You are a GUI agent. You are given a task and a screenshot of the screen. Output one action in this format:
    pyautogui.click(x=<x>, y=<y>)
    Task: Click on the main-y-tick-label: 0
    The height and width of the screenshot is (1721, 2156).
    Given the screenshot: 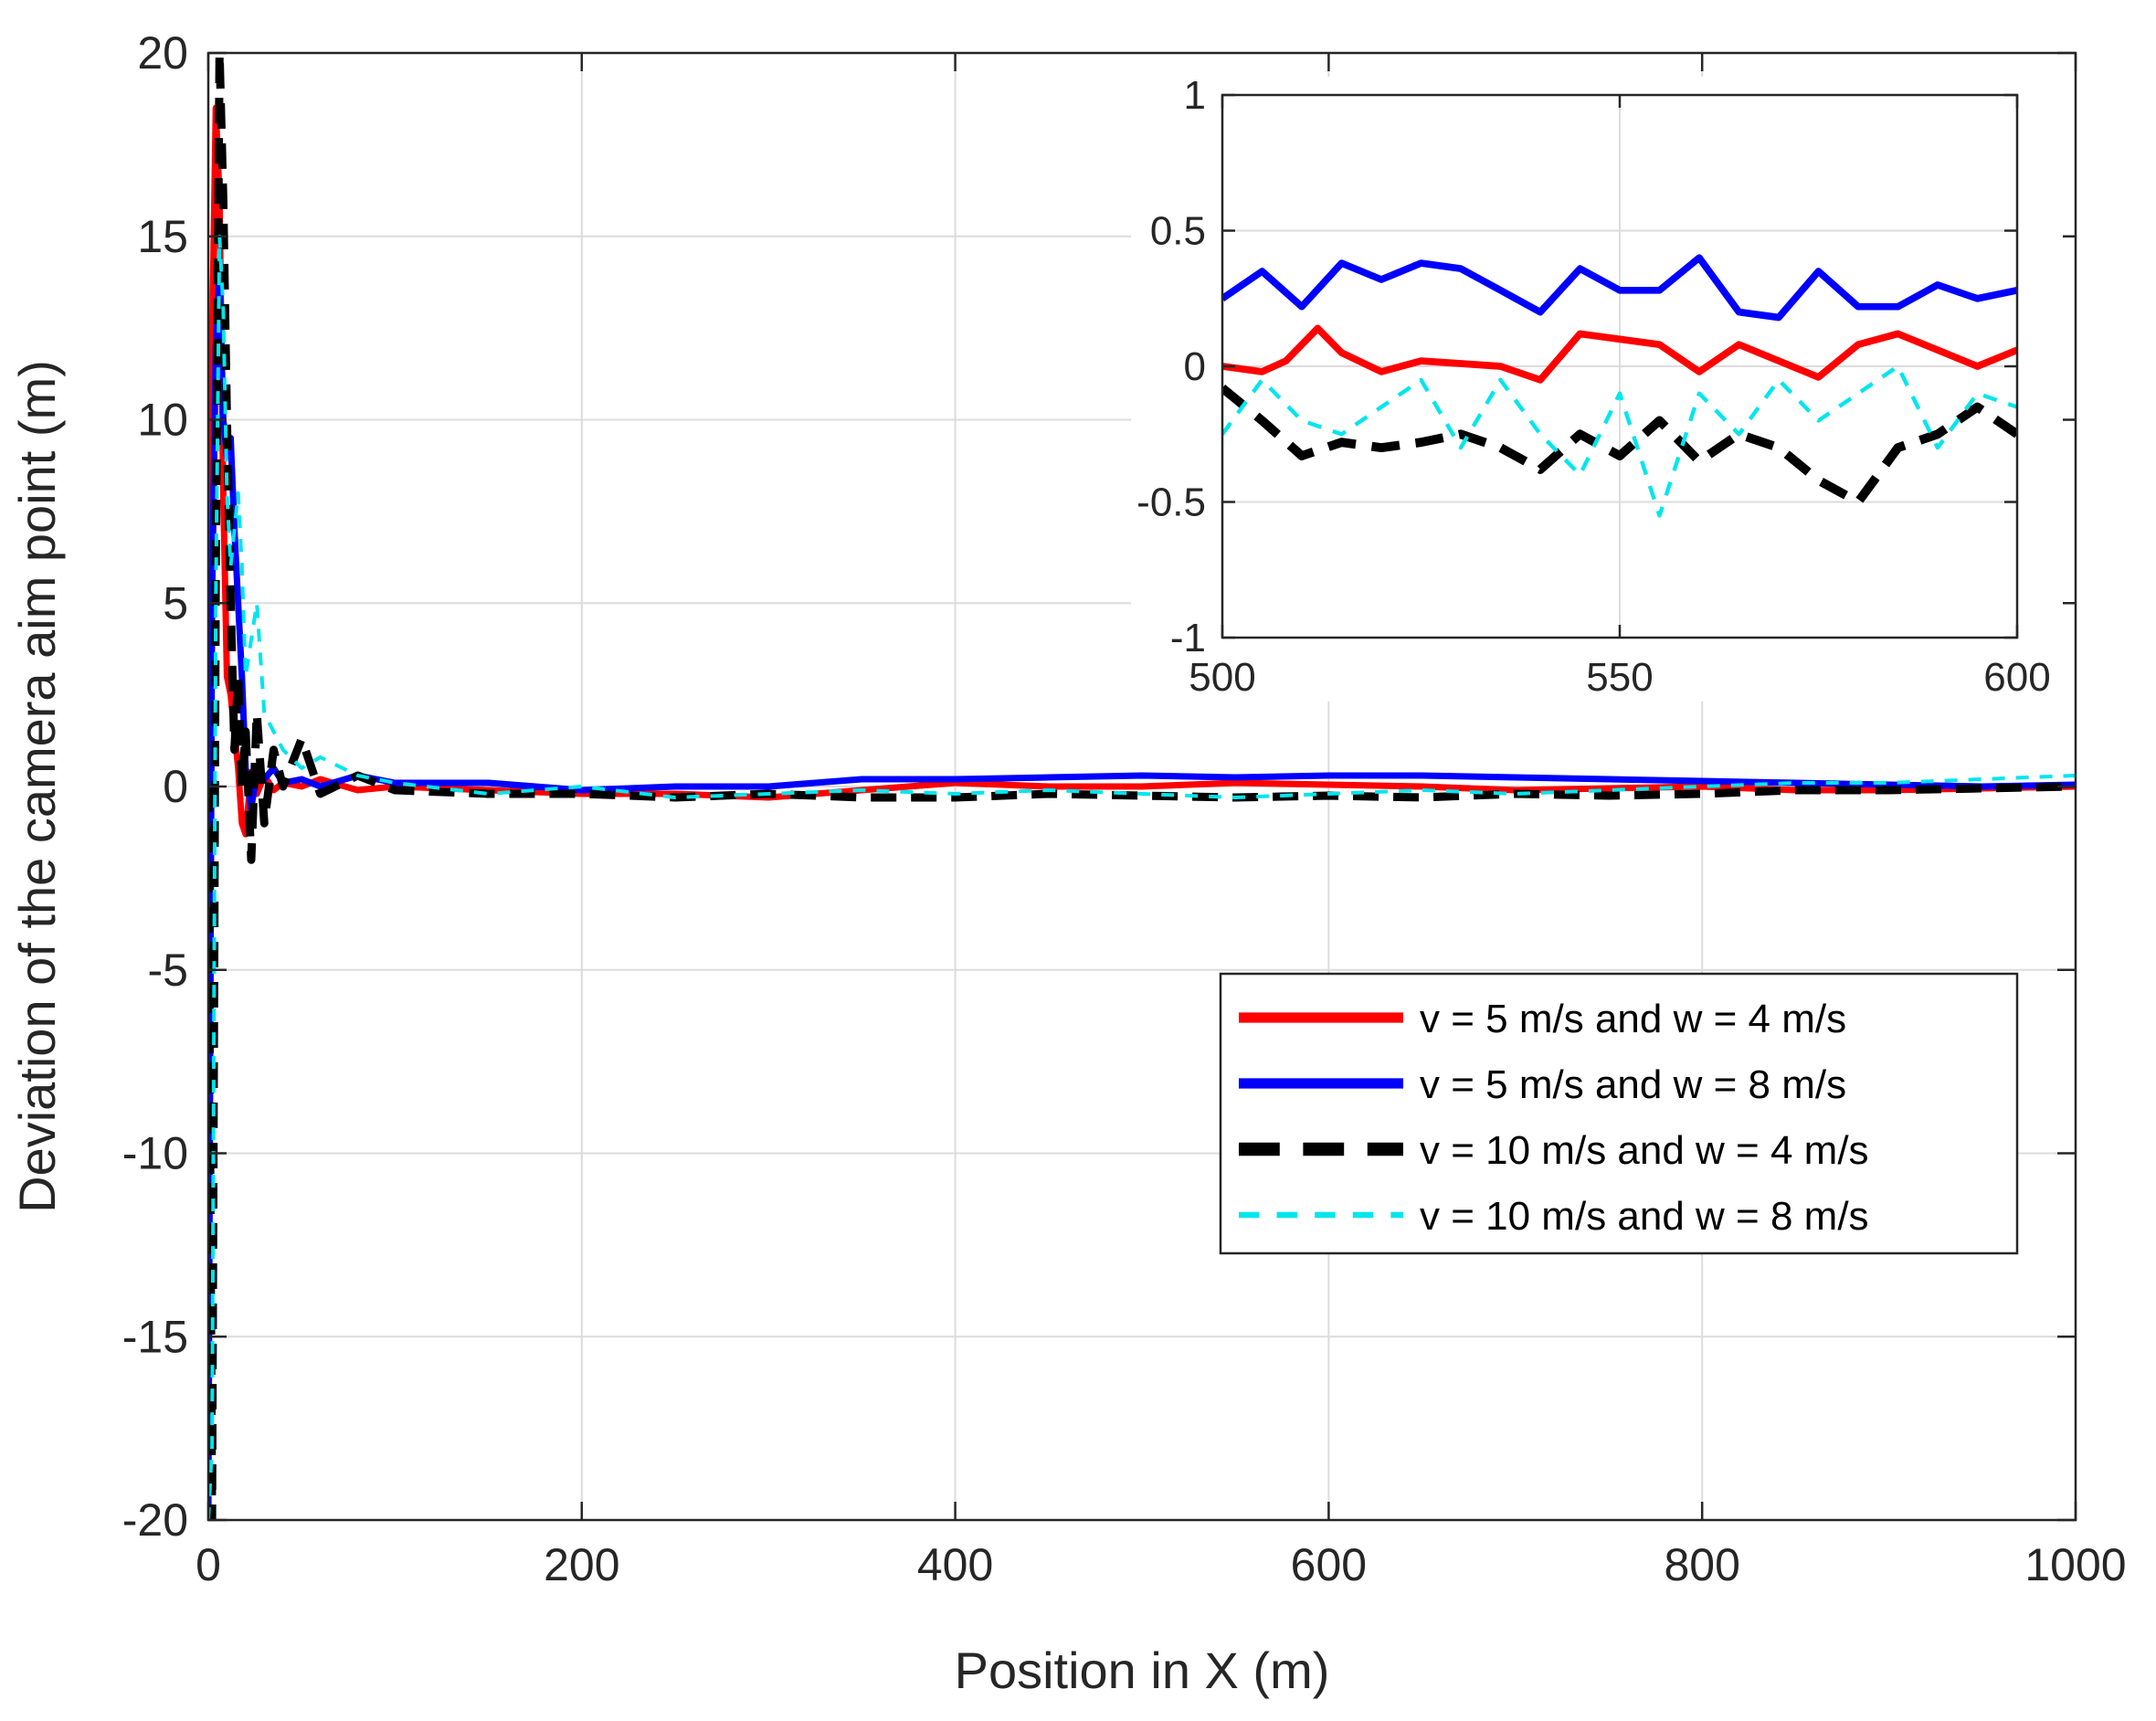 What is the action you would take?
    pyautogui.click(x=175, y=786)
    